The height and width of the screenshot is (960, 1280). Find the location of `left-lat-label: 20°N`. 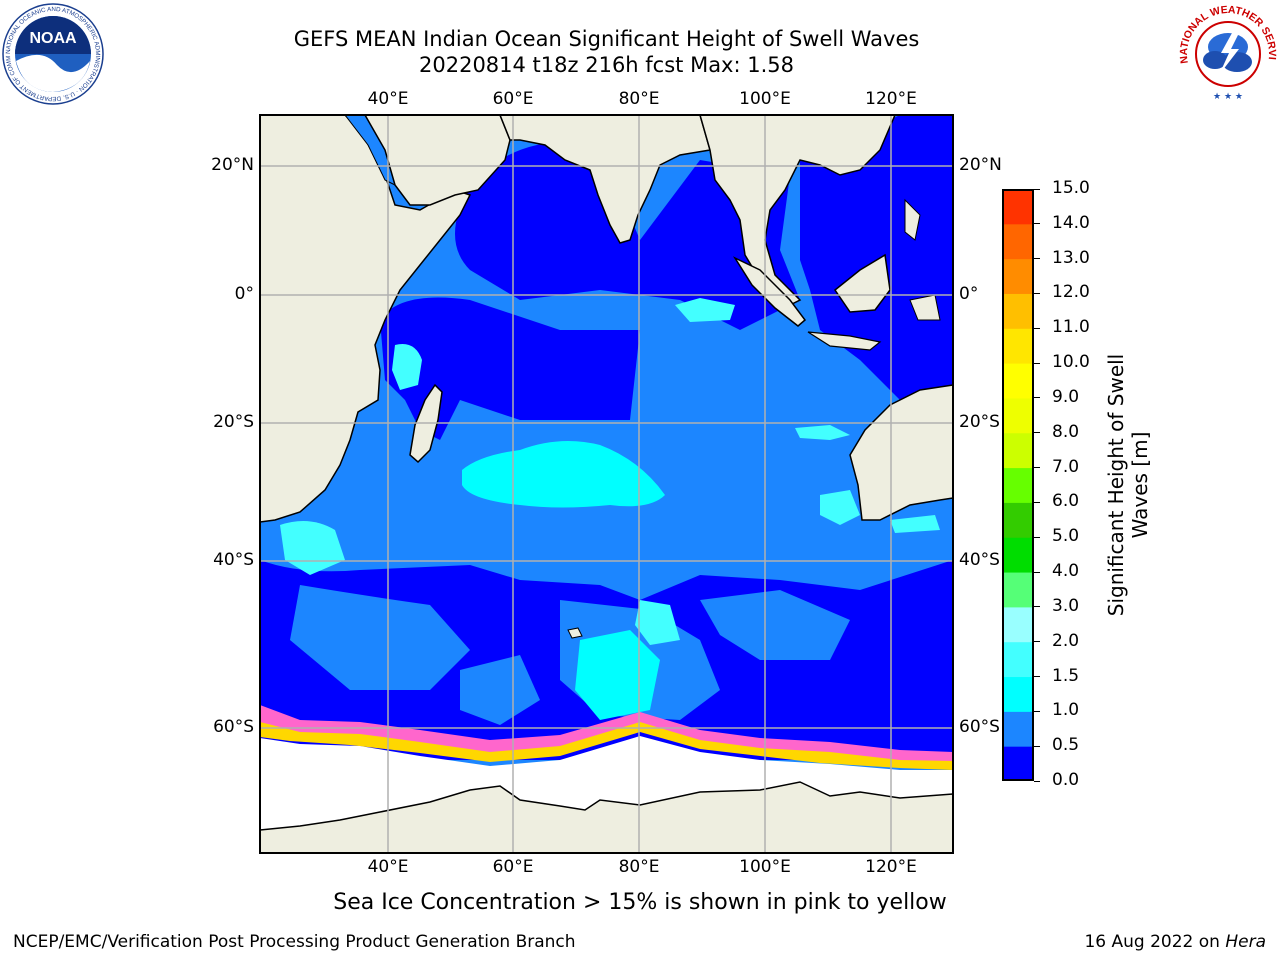

left-lat-label: 20°N is located at coordinates (232, 165).